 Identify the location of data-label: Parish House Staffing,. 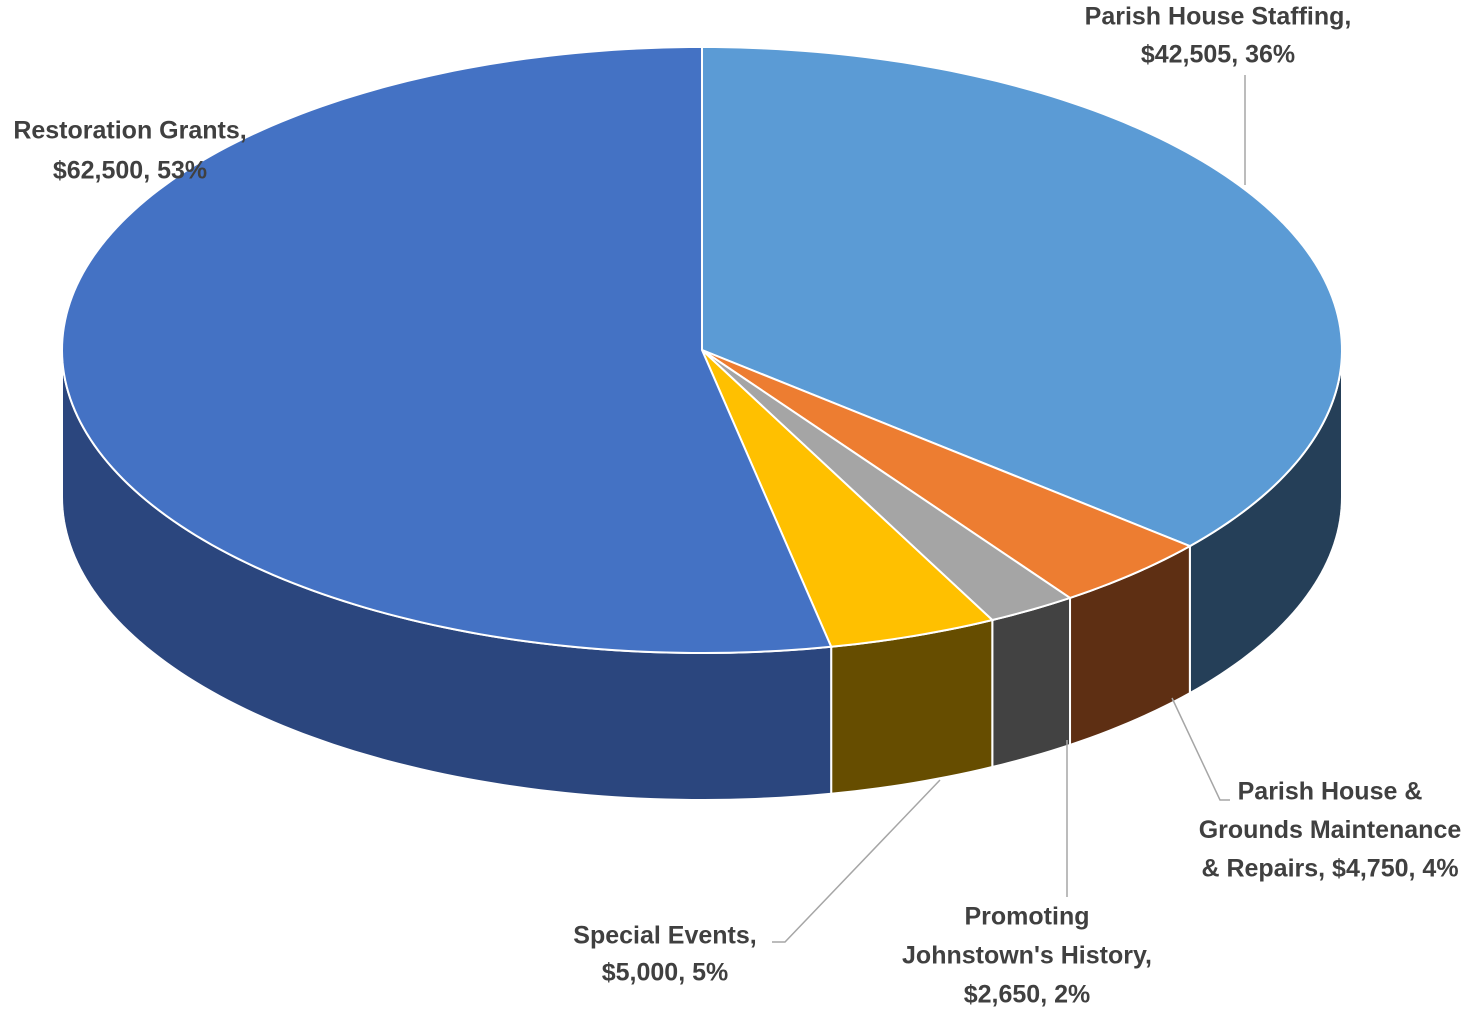
(1218, 17).